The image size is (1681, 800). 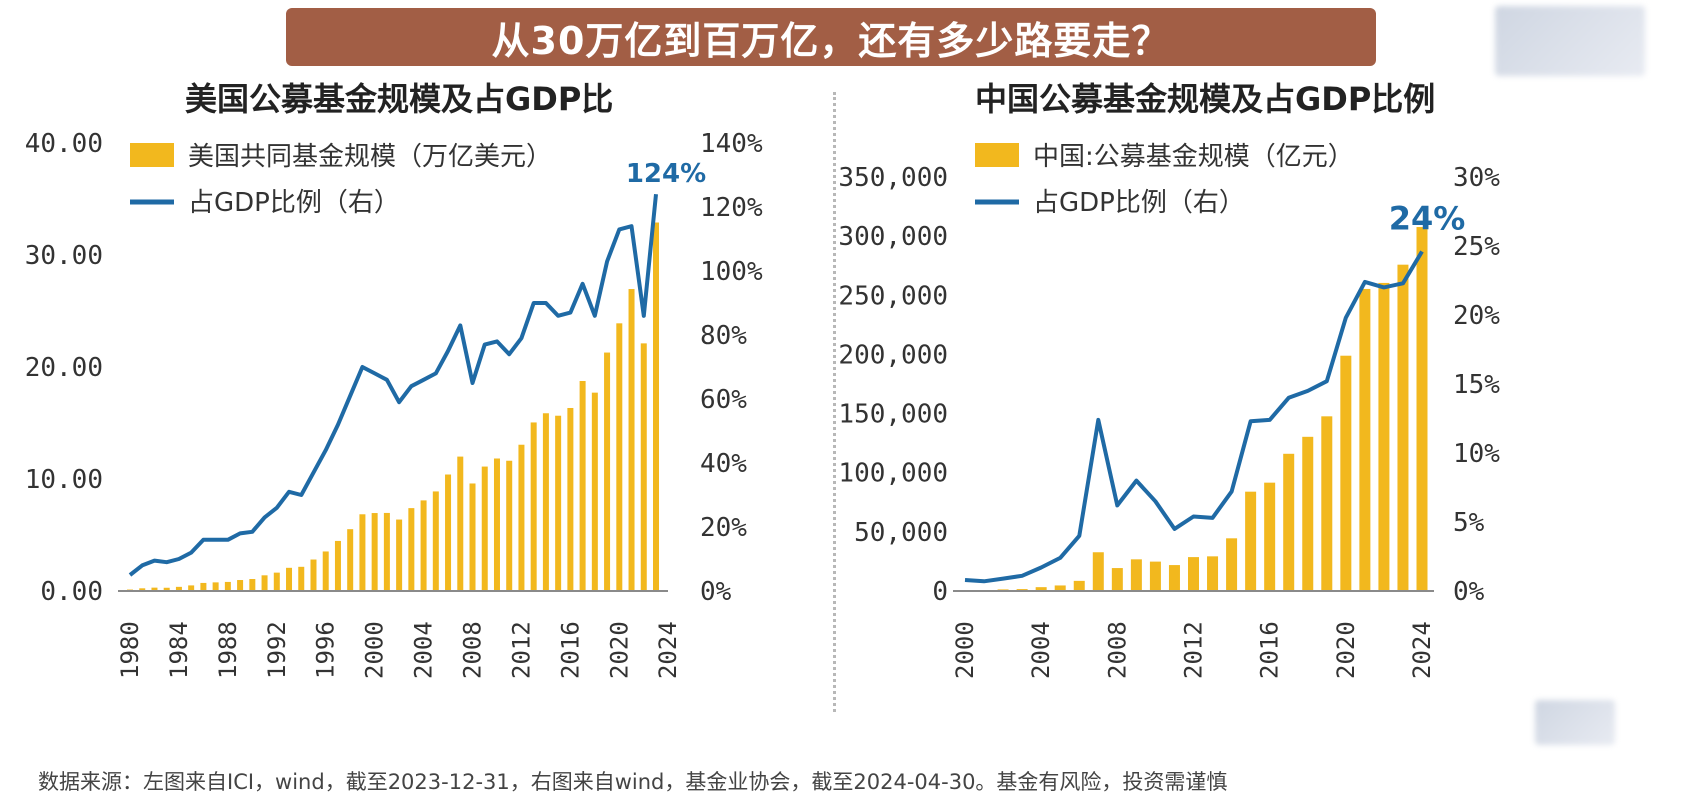 What do you see at coordinates (723, 400) in the screenshot?
I see `y-right-tick-label: 60%` at bounding box center [723, 400].